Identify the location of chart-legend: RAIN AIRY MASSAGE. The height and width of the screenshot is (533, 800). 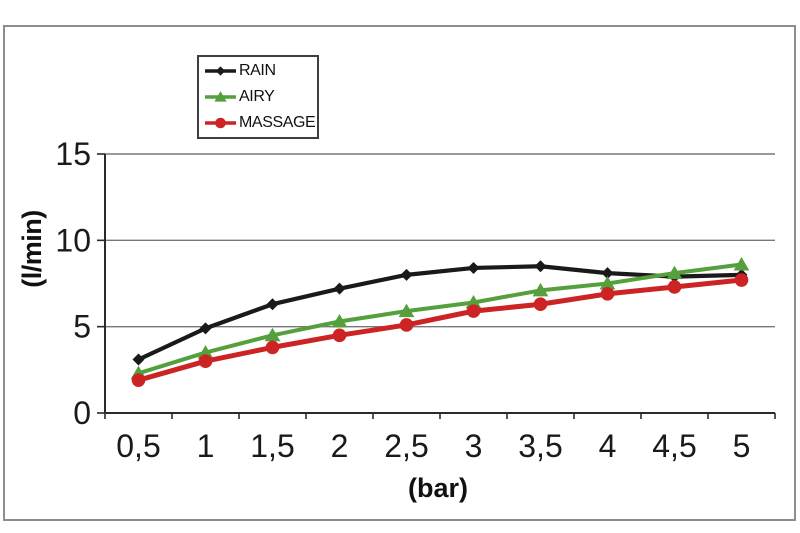
(258, 97).